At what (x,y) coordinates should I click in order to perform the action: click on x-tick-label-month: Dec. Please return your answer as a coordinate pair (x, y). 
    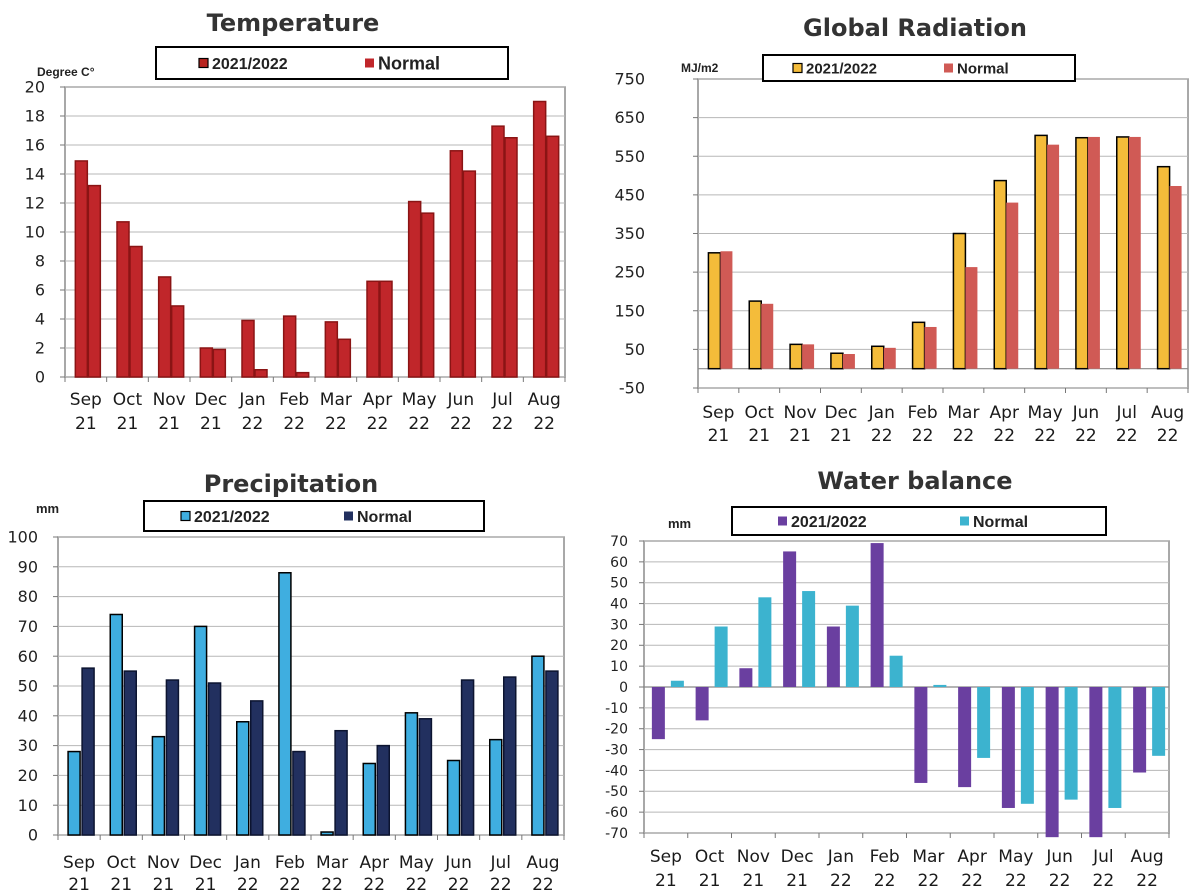
    Looking at the image, I should click on (797, 857).